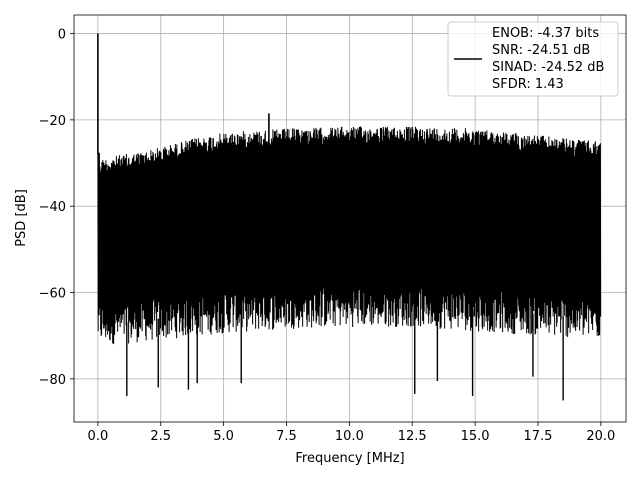 This screenshot has width=640, height=480. I want to click on x-axis-label: Frequency [MHz], so click(349, 458).